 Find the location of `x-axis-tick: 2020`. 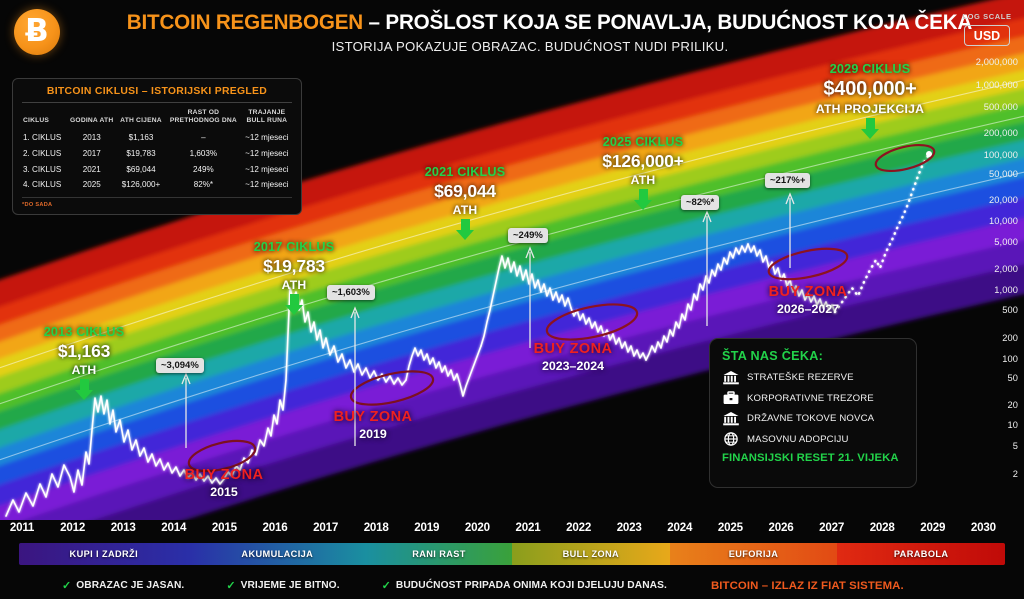

x-axis-tick: 2020 is located at coordinates (477, 527).